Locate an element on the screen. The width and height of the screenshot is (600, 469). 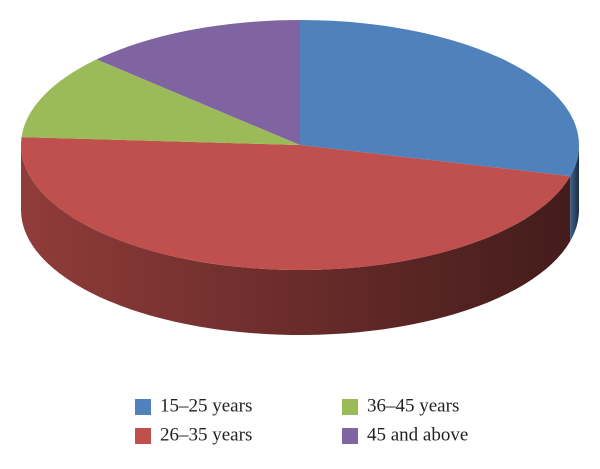
slice-side is located at coordinates (574, 193).